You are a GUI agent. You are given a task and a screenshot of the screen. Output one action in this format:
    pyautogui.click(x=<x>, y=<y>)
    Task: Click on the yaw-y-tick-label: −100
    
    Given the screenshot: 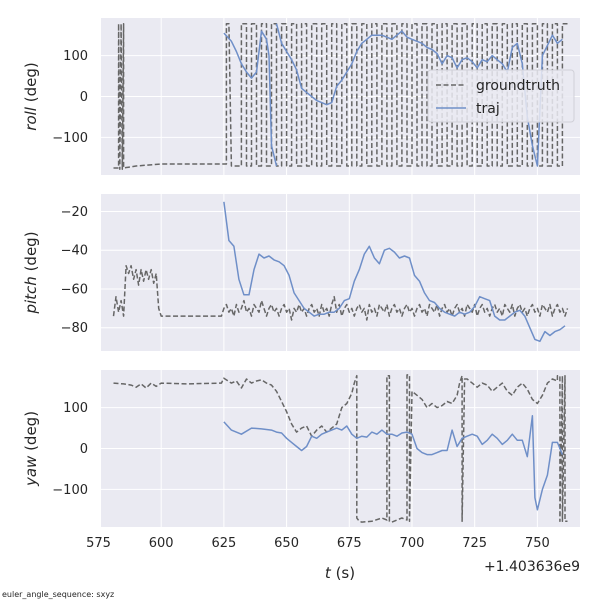 What is the action you would take?
    pyautogui.click(x=70, y=490)
    